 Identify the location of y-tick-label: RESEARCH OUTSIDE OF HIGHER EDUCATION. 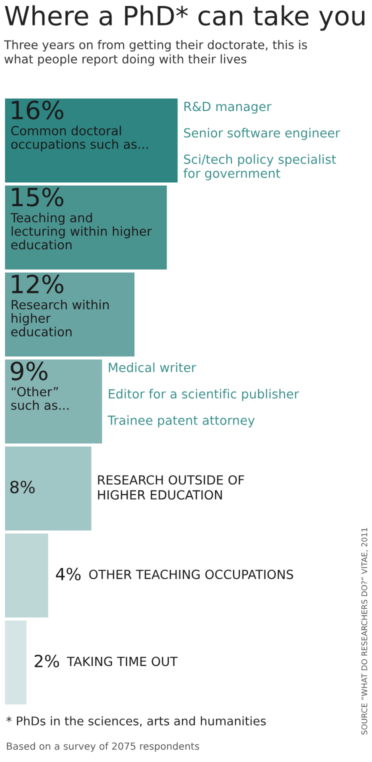
(171, 487).